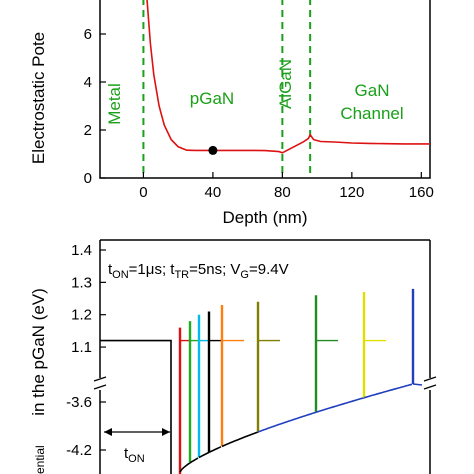  I want to click on y-tick-label: 4, so click(88, 82).